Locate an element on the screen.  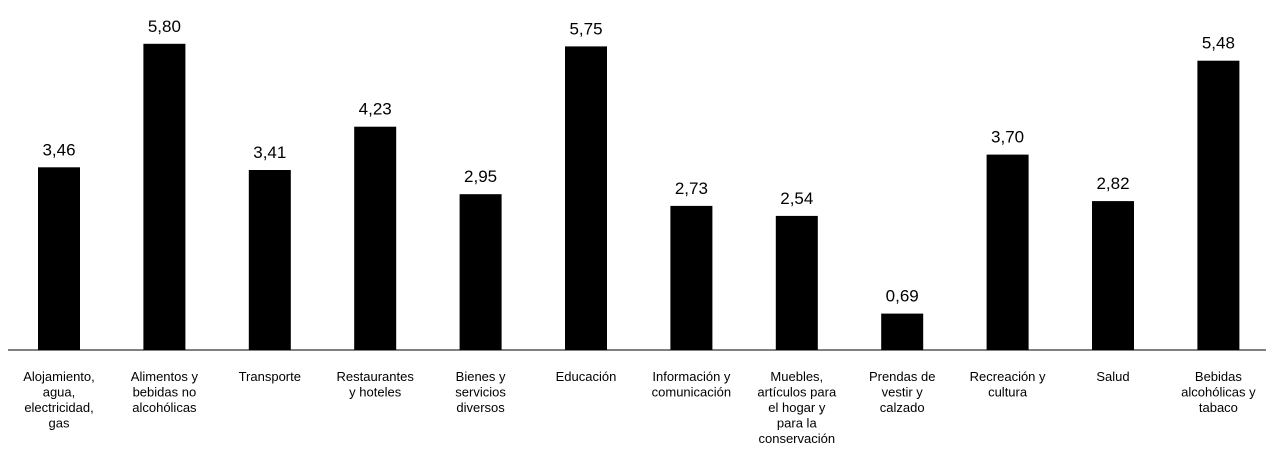
category-label-line: agua, is located at coordinates (59, 392).